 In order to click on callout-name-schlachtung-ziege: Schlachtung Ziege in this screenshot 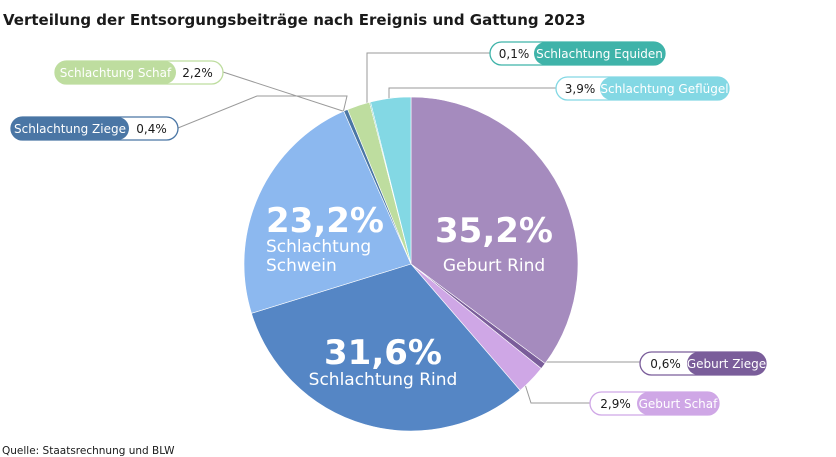, I will do `click(70, 129)`.